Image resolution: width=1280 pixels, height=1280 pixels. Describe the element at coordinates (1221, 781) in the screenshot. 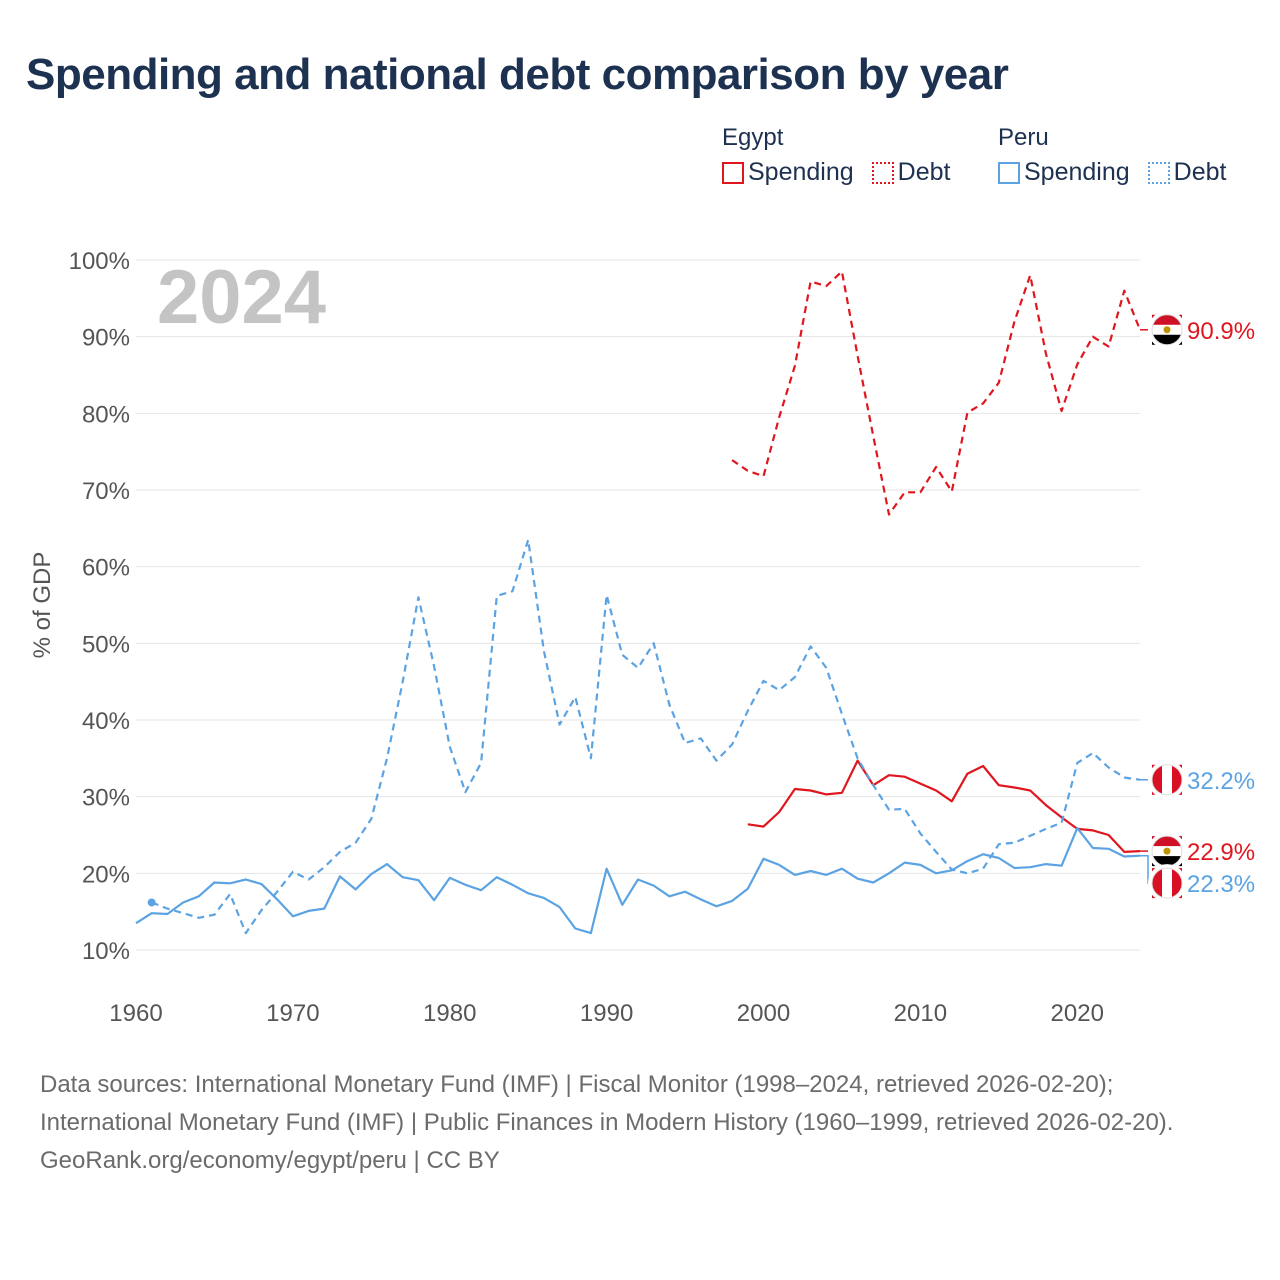

I see `end-value-label: 32.2%` at that location.